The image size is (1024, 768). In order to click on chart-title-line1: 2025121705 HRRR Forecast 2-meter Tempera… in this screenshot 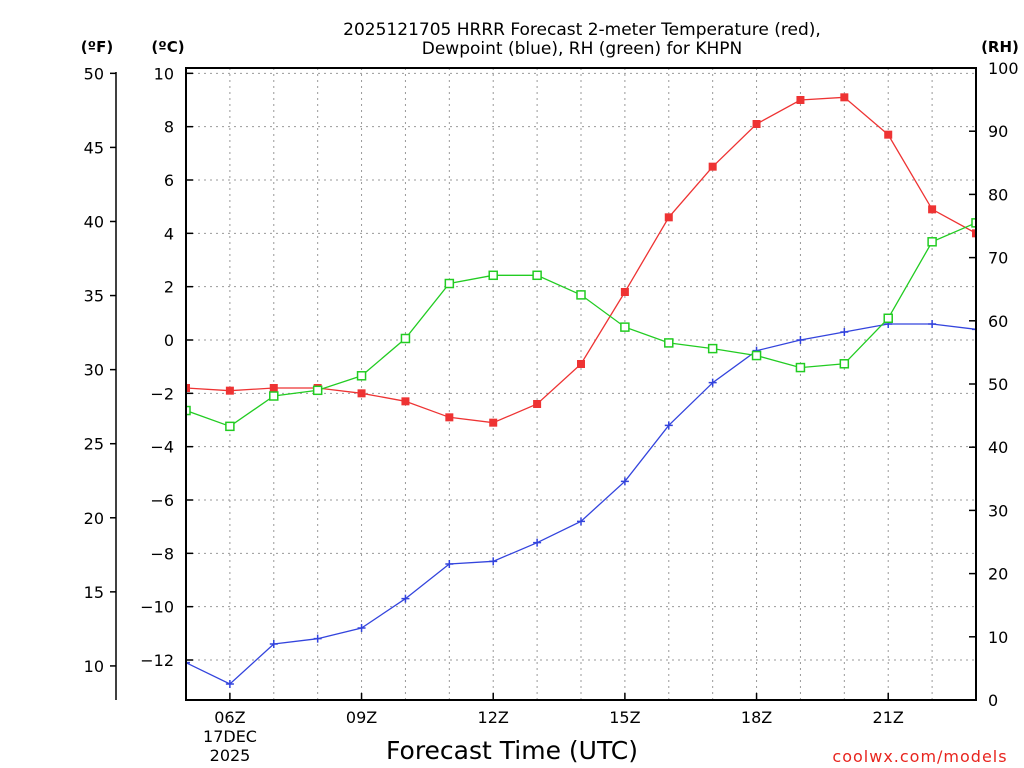, I will do `click(582, 30)`.